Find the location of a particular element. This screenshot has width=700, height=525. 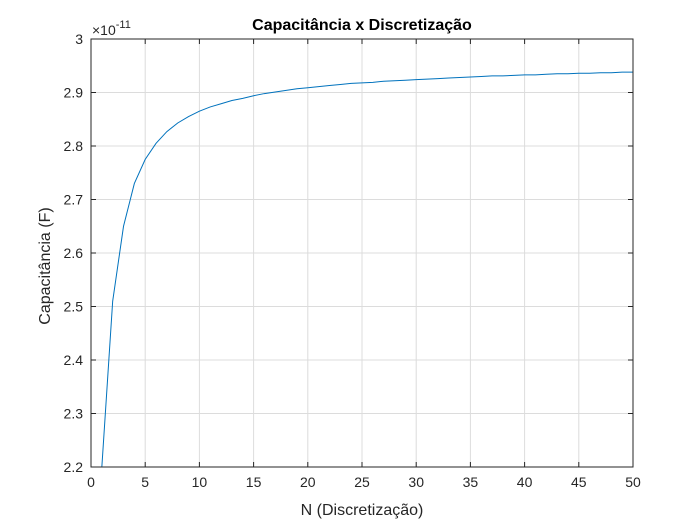

y-tick-label: 2.8 is located at coordinates (74, 146).